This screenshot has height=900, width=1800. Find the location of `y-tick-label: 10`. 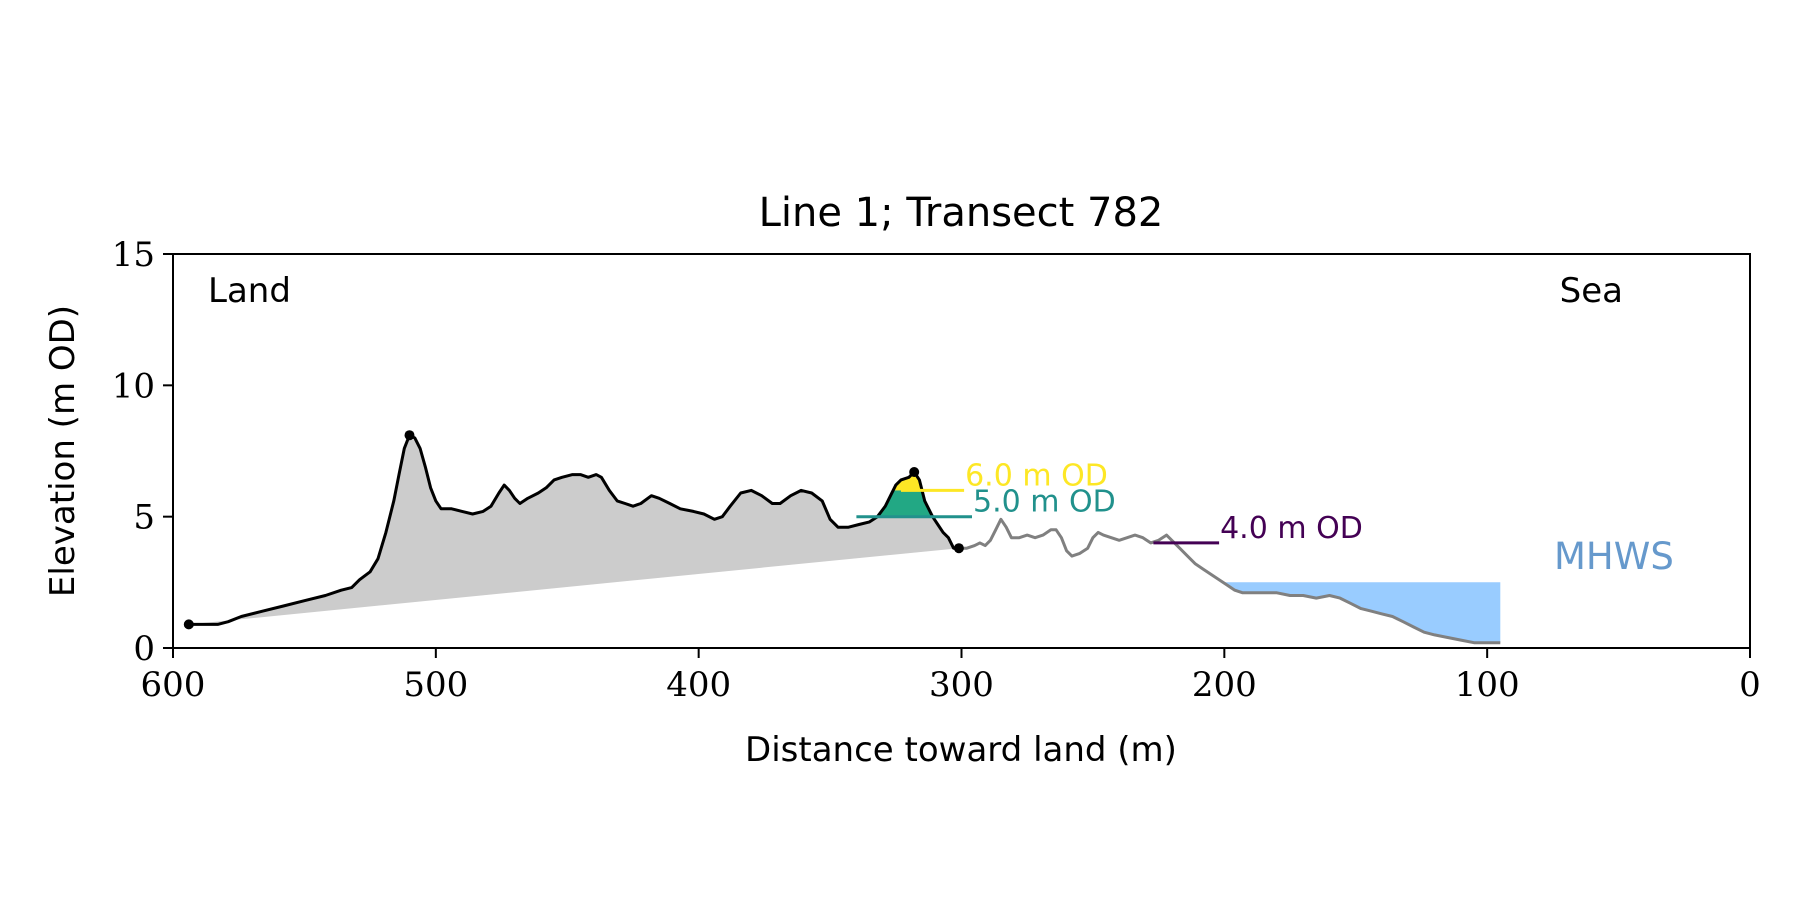

y-tick-label: 10 is located at coordinates (133, 386).